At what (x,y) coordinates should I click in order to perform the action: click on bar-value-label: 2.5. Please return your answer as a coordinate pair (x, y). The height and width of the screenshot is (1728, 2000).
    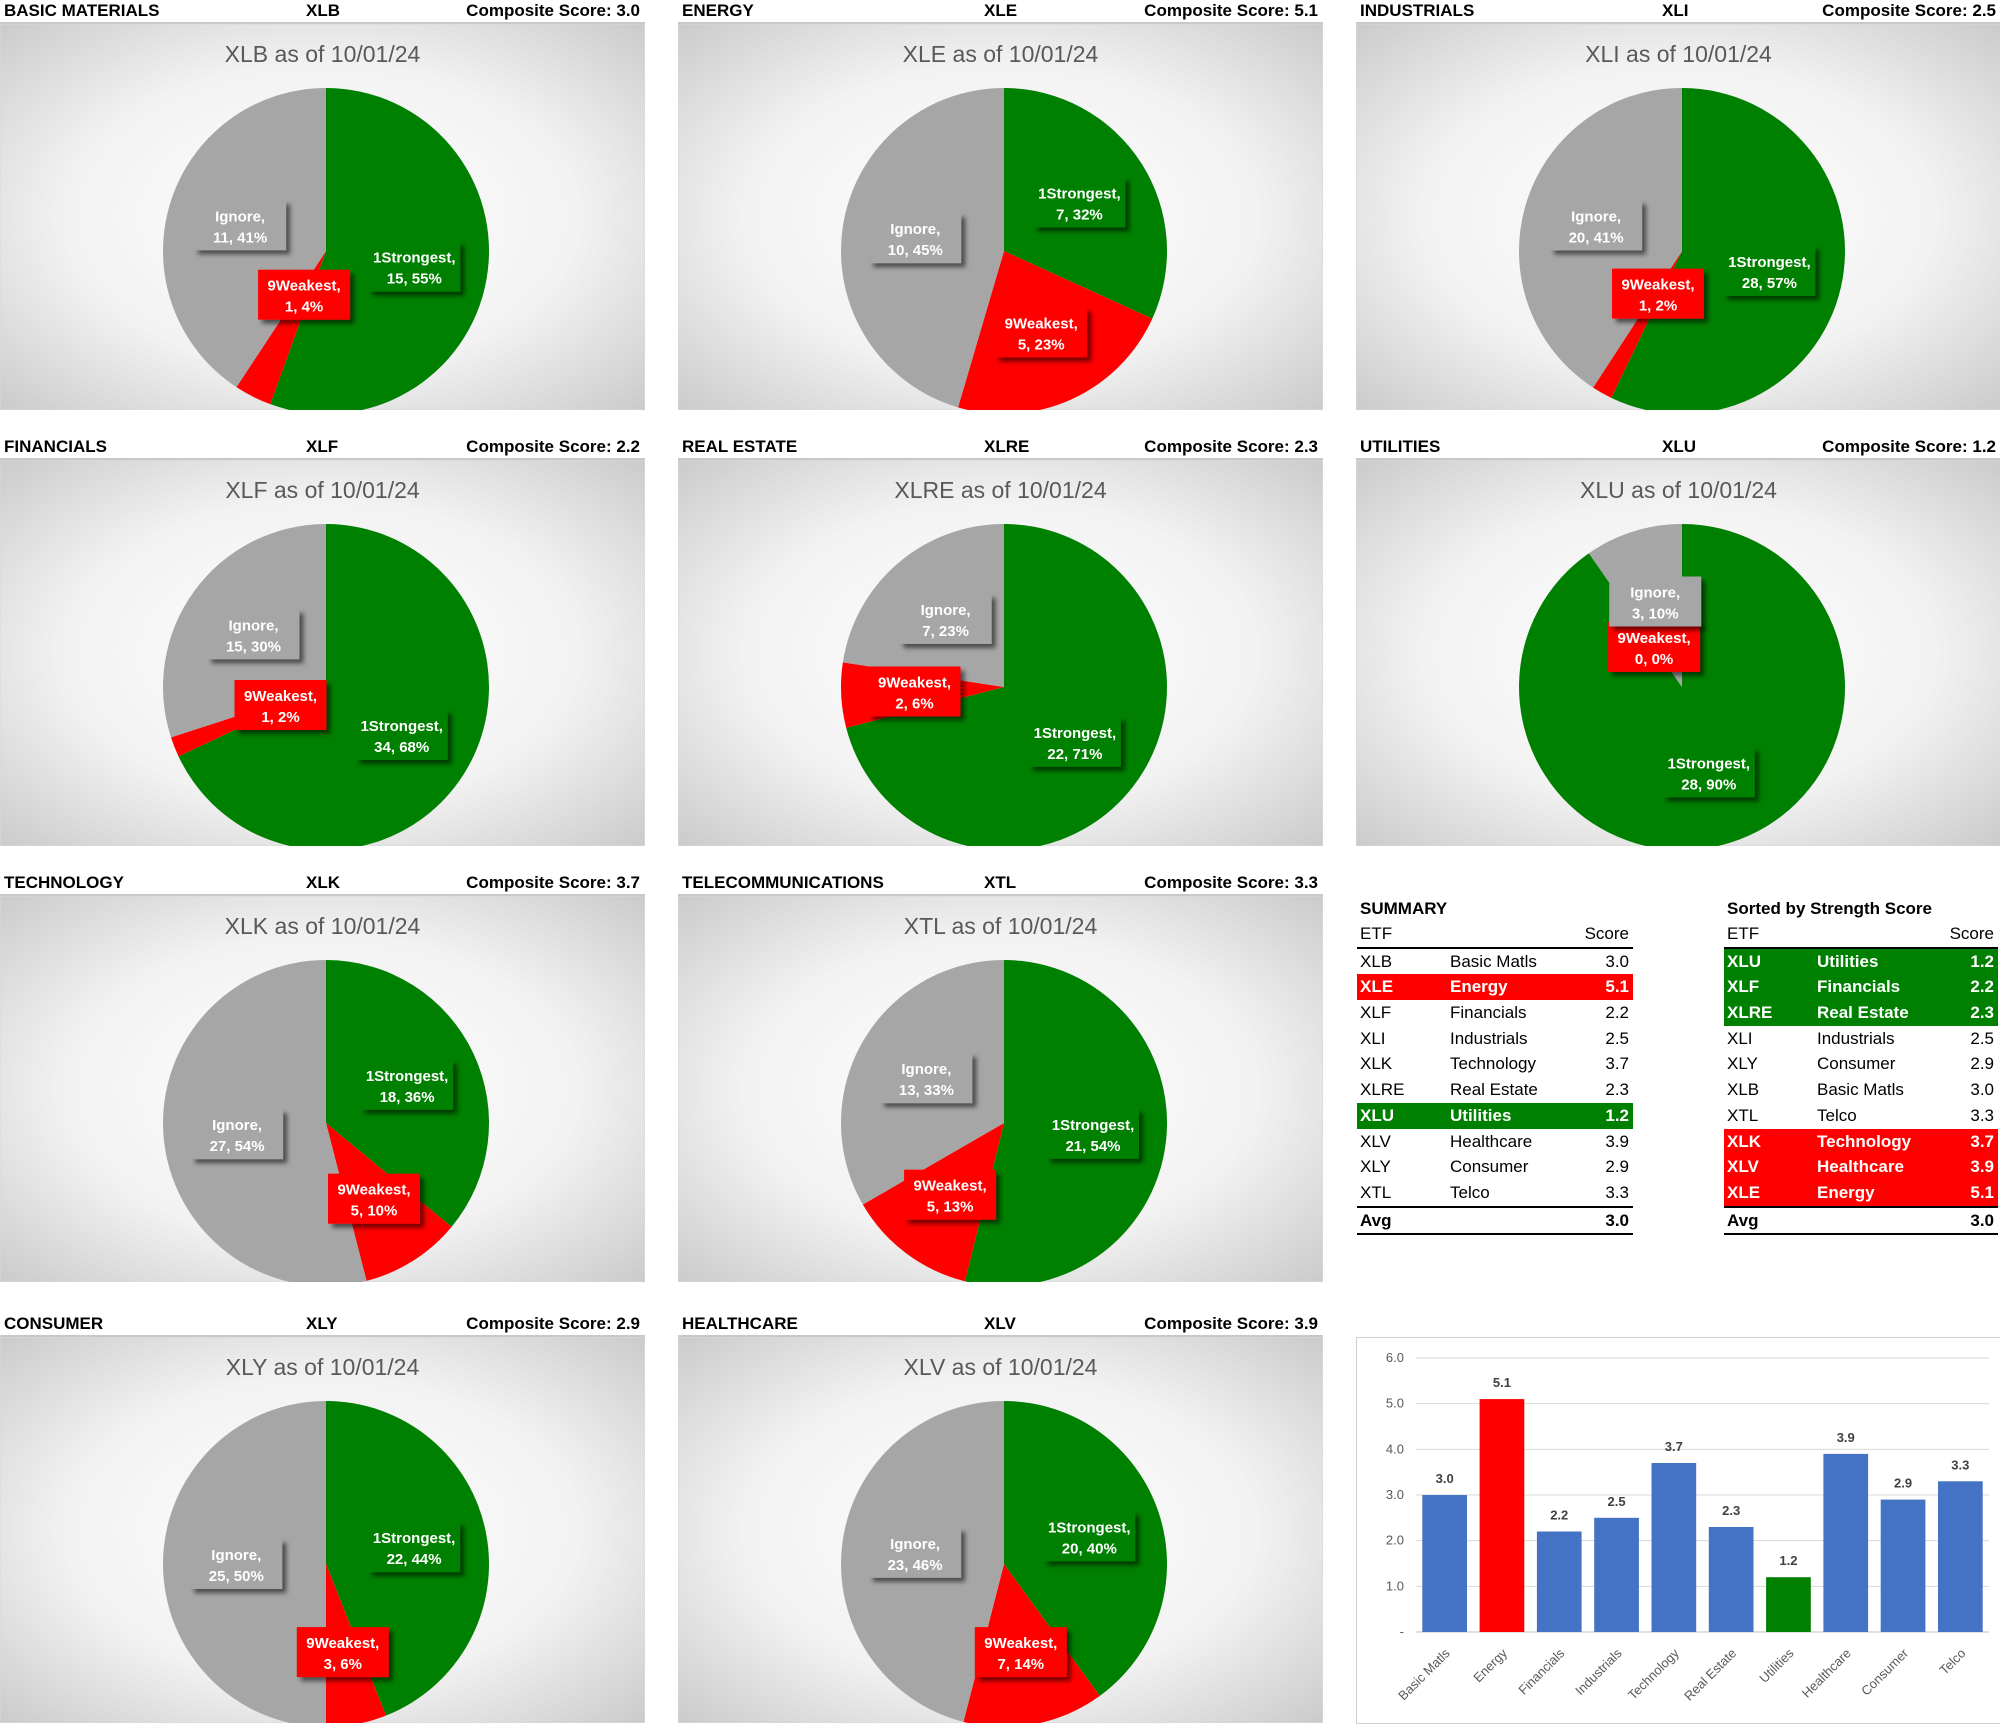
    Looking at the image, I should click on (1617, 1501).